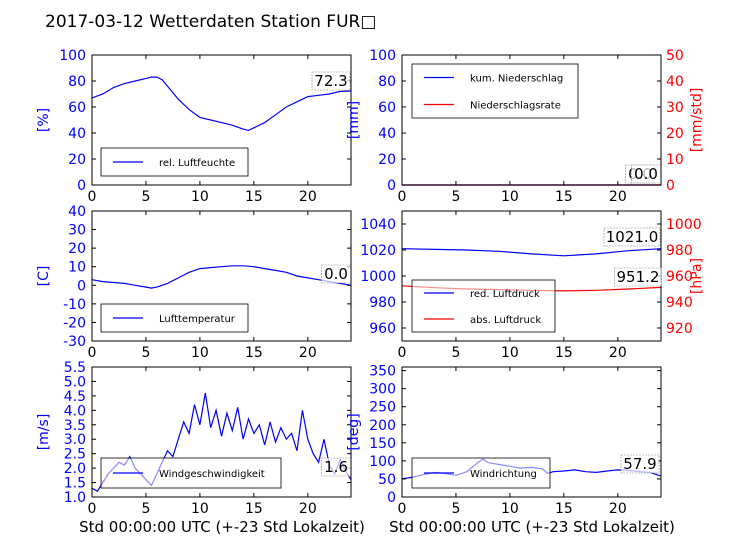 The image size is (736, 552). Describe the element at coordinates (75, 484) in the screenshot. I see `y-tick-label: 1.5` at that location.